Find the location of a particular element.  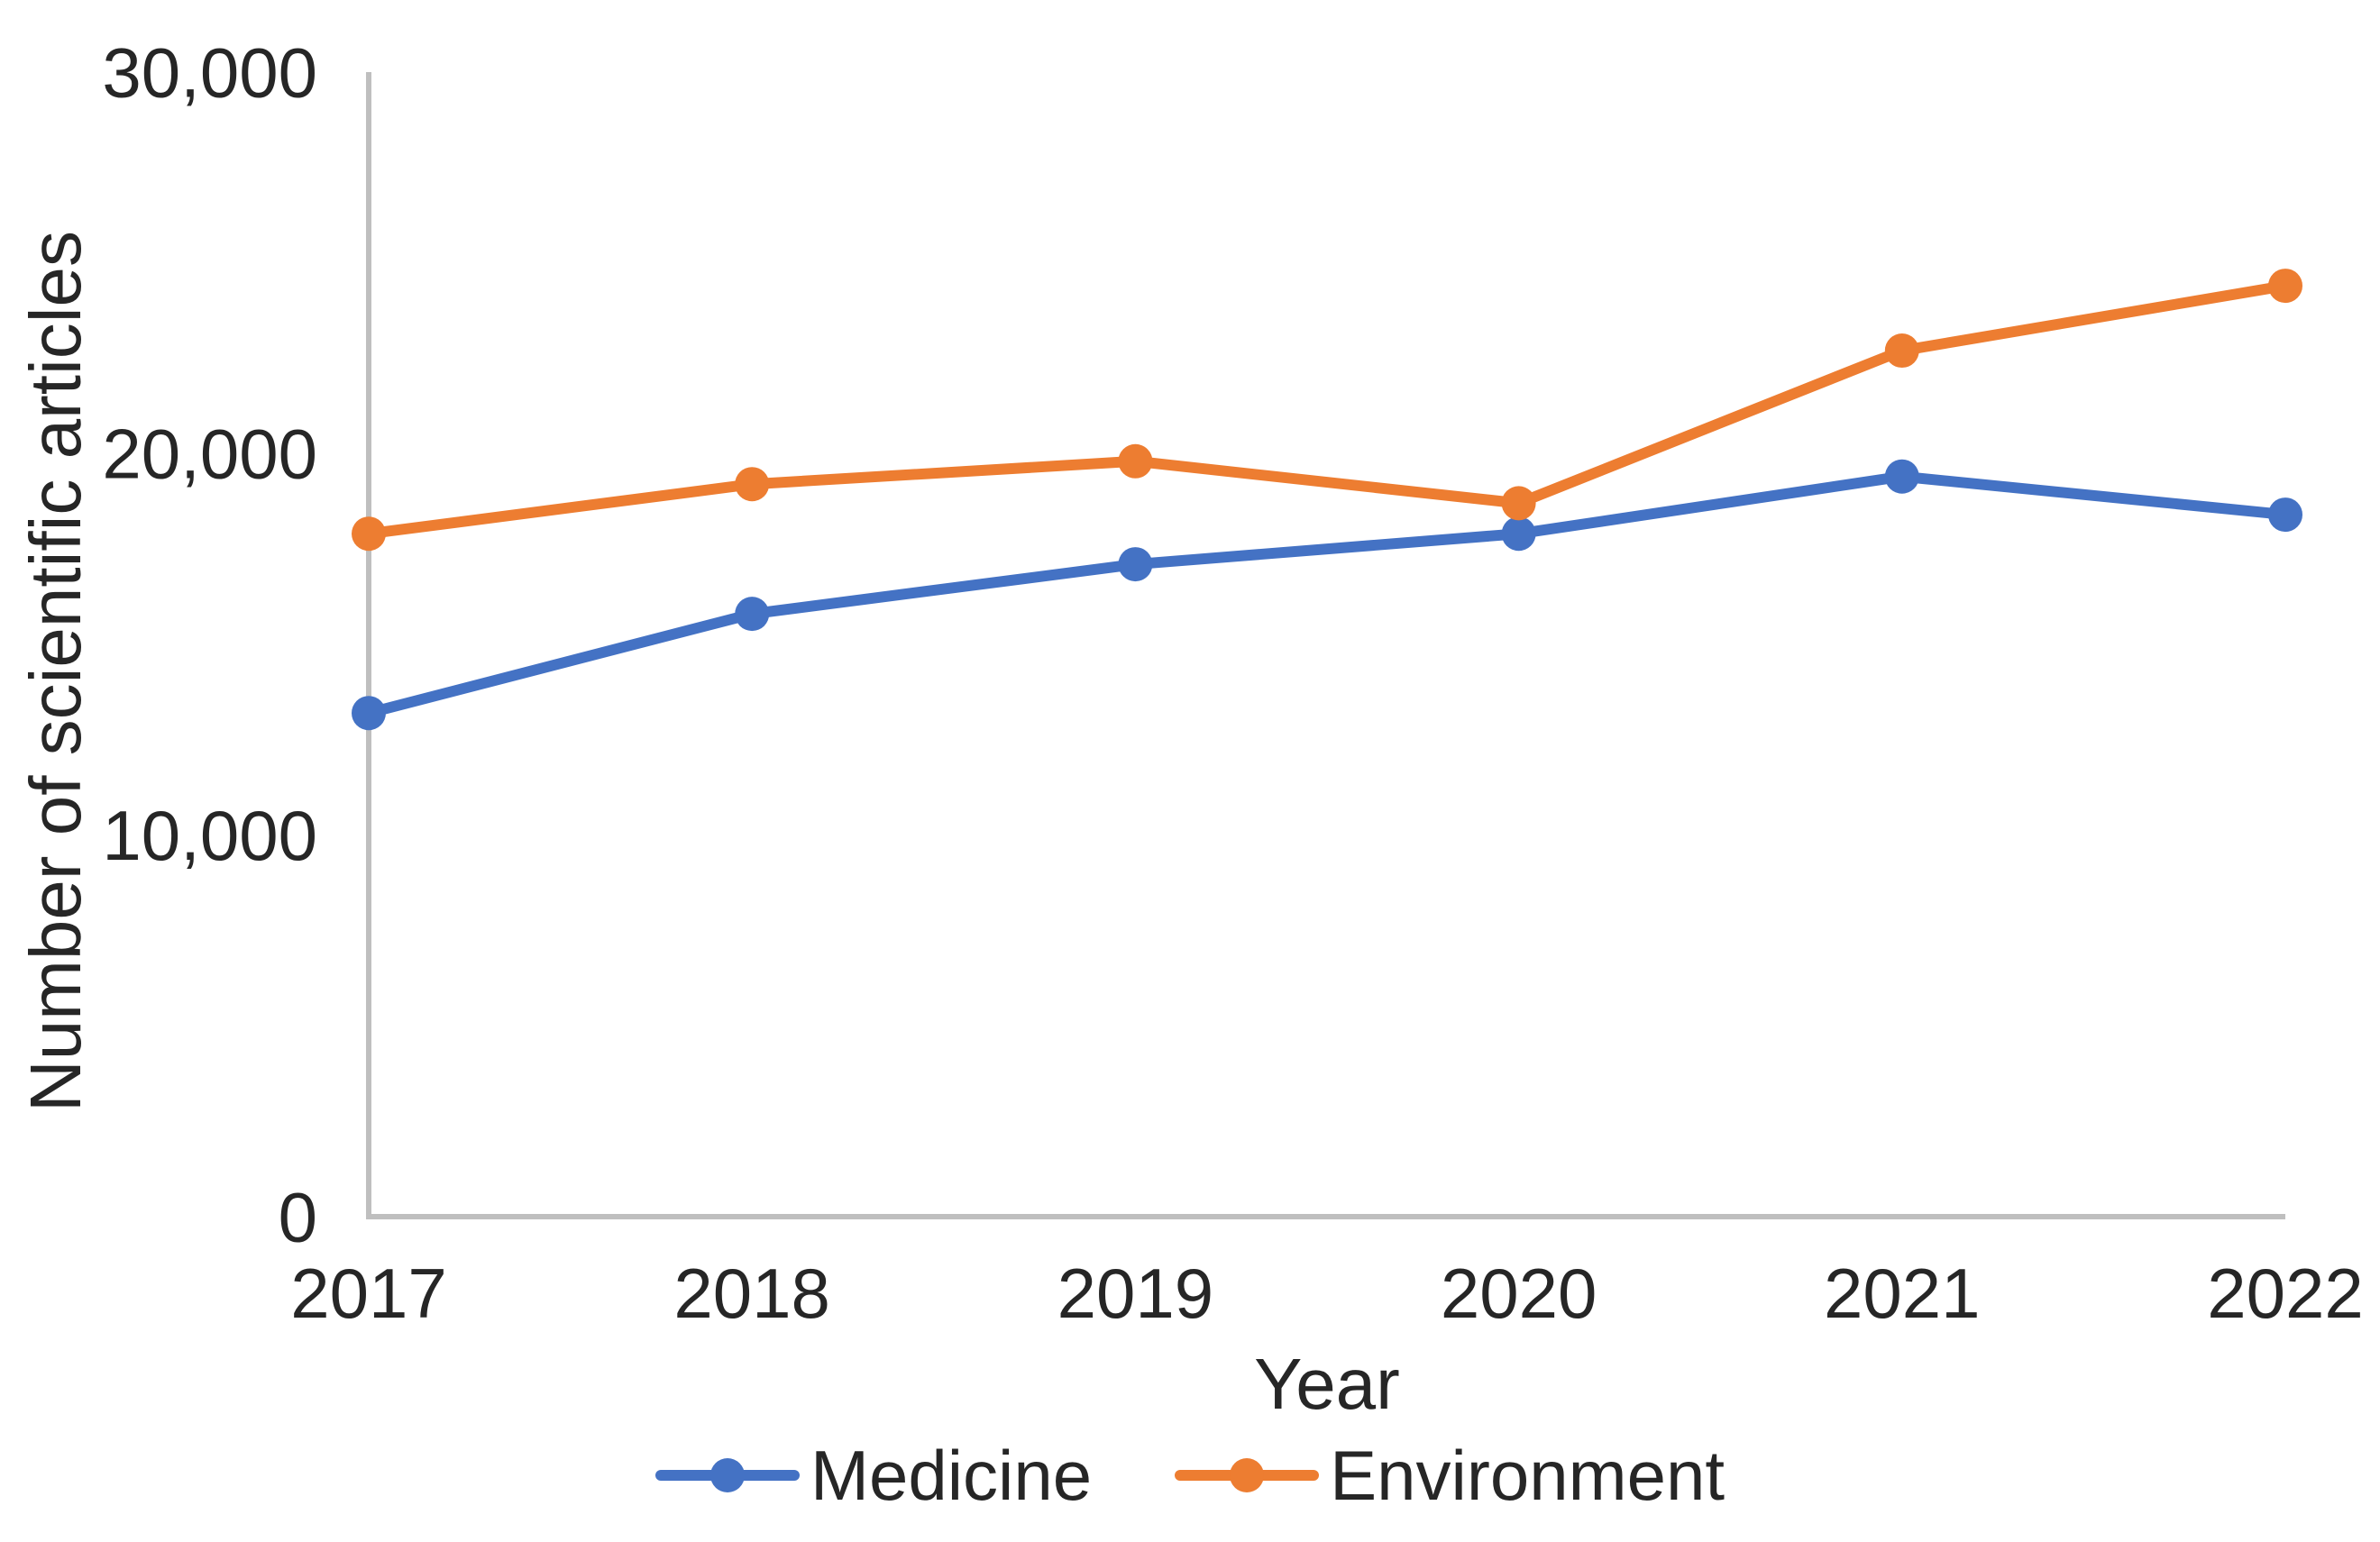

medicine-legend-dot-icon is located at coordinates (727, 1475).